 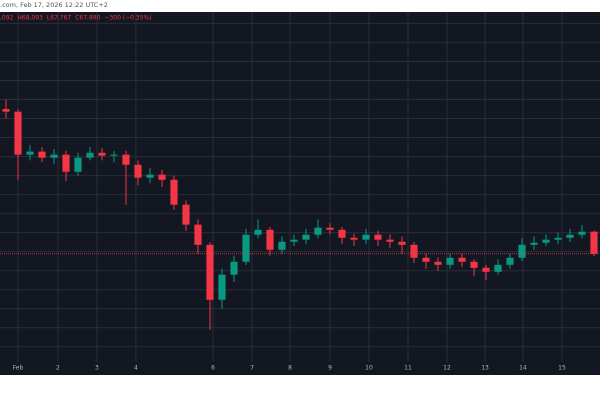 I want to click on x-tick-label: 10, so click(x=369, y=368).